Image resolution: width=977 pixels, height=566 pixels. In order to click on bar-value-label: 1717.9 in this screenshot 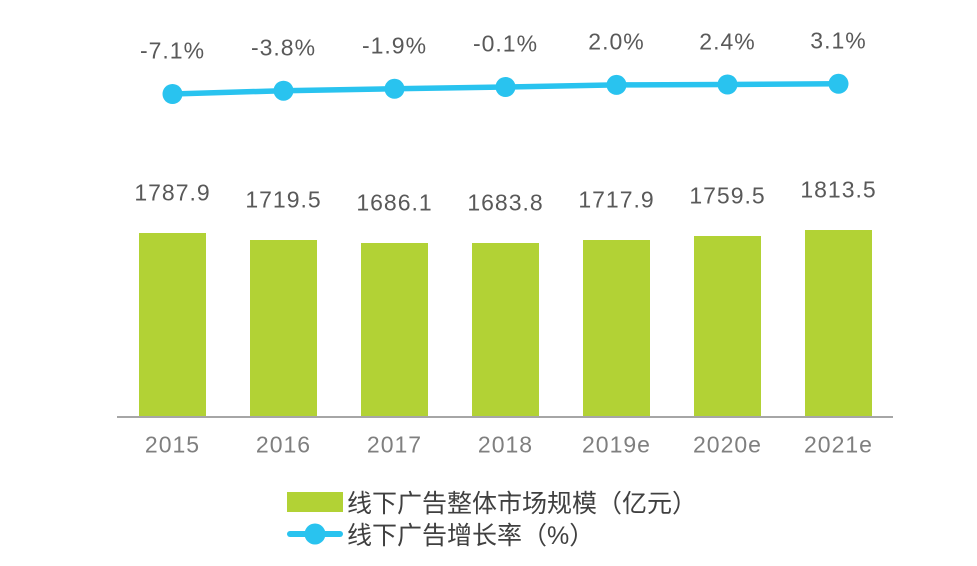, I will do `click(616, 199)`.